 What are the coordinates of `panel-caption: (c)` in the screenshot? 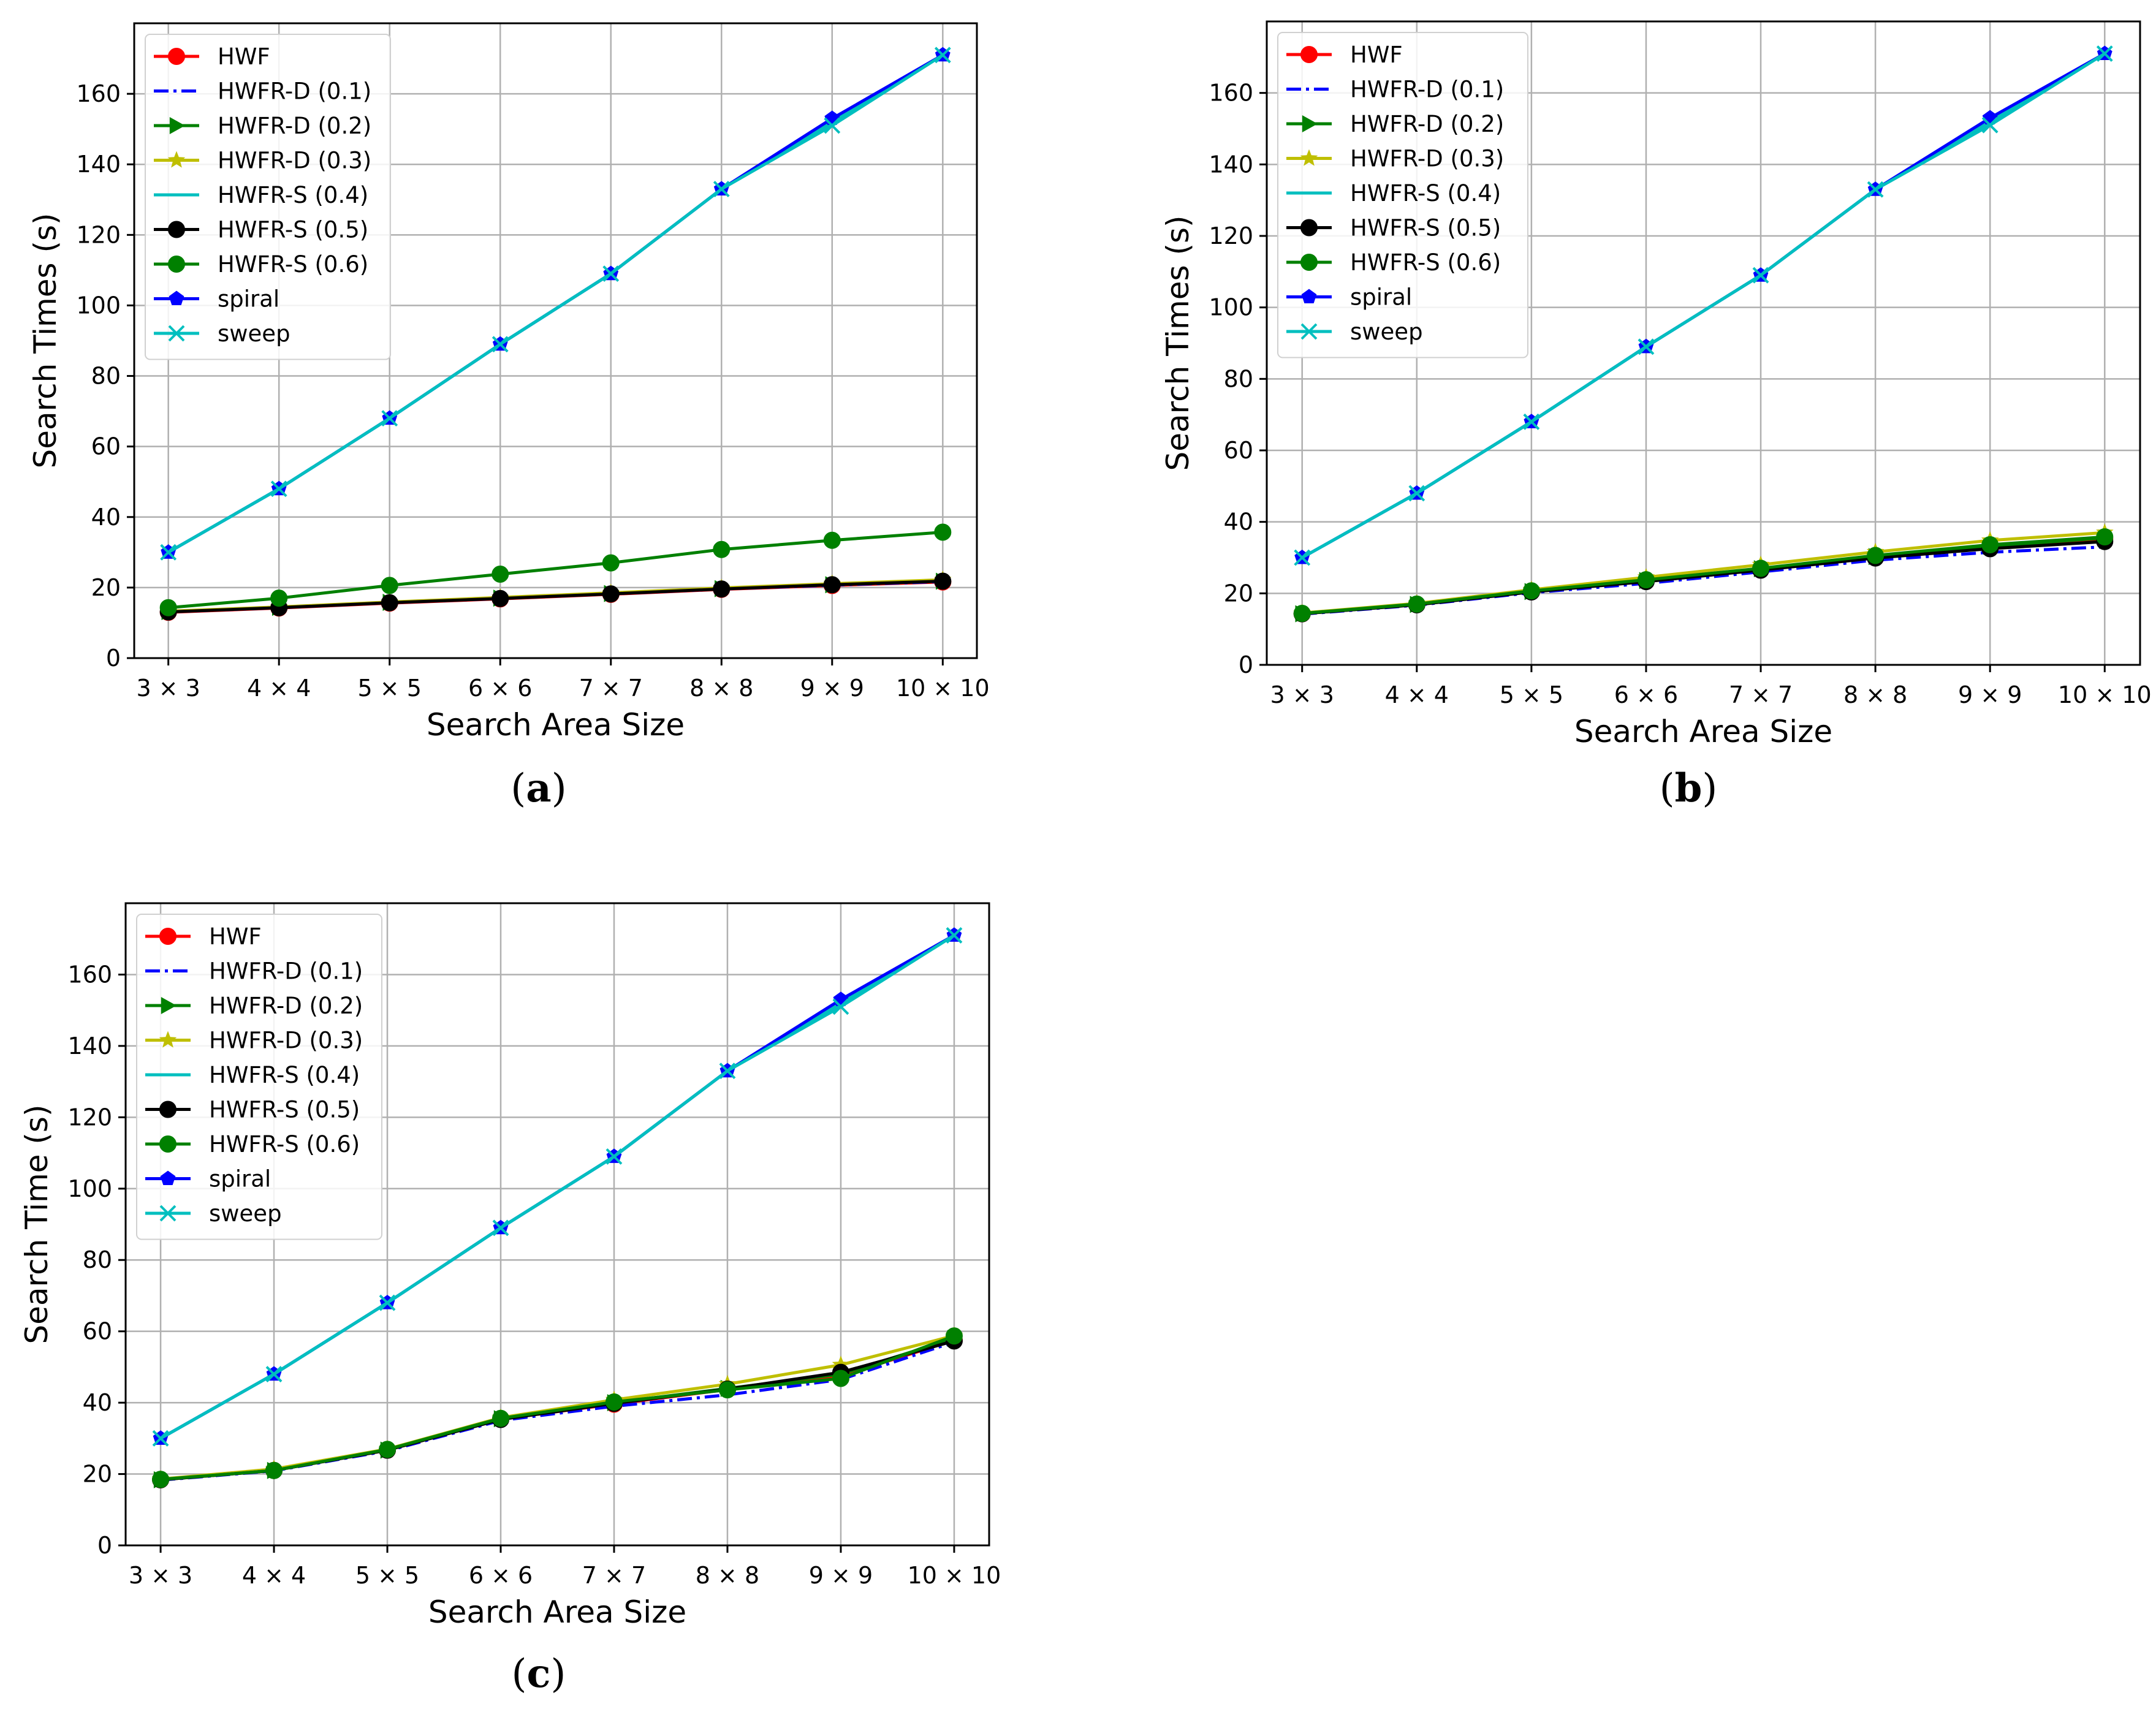 It's located at (539, 1674).